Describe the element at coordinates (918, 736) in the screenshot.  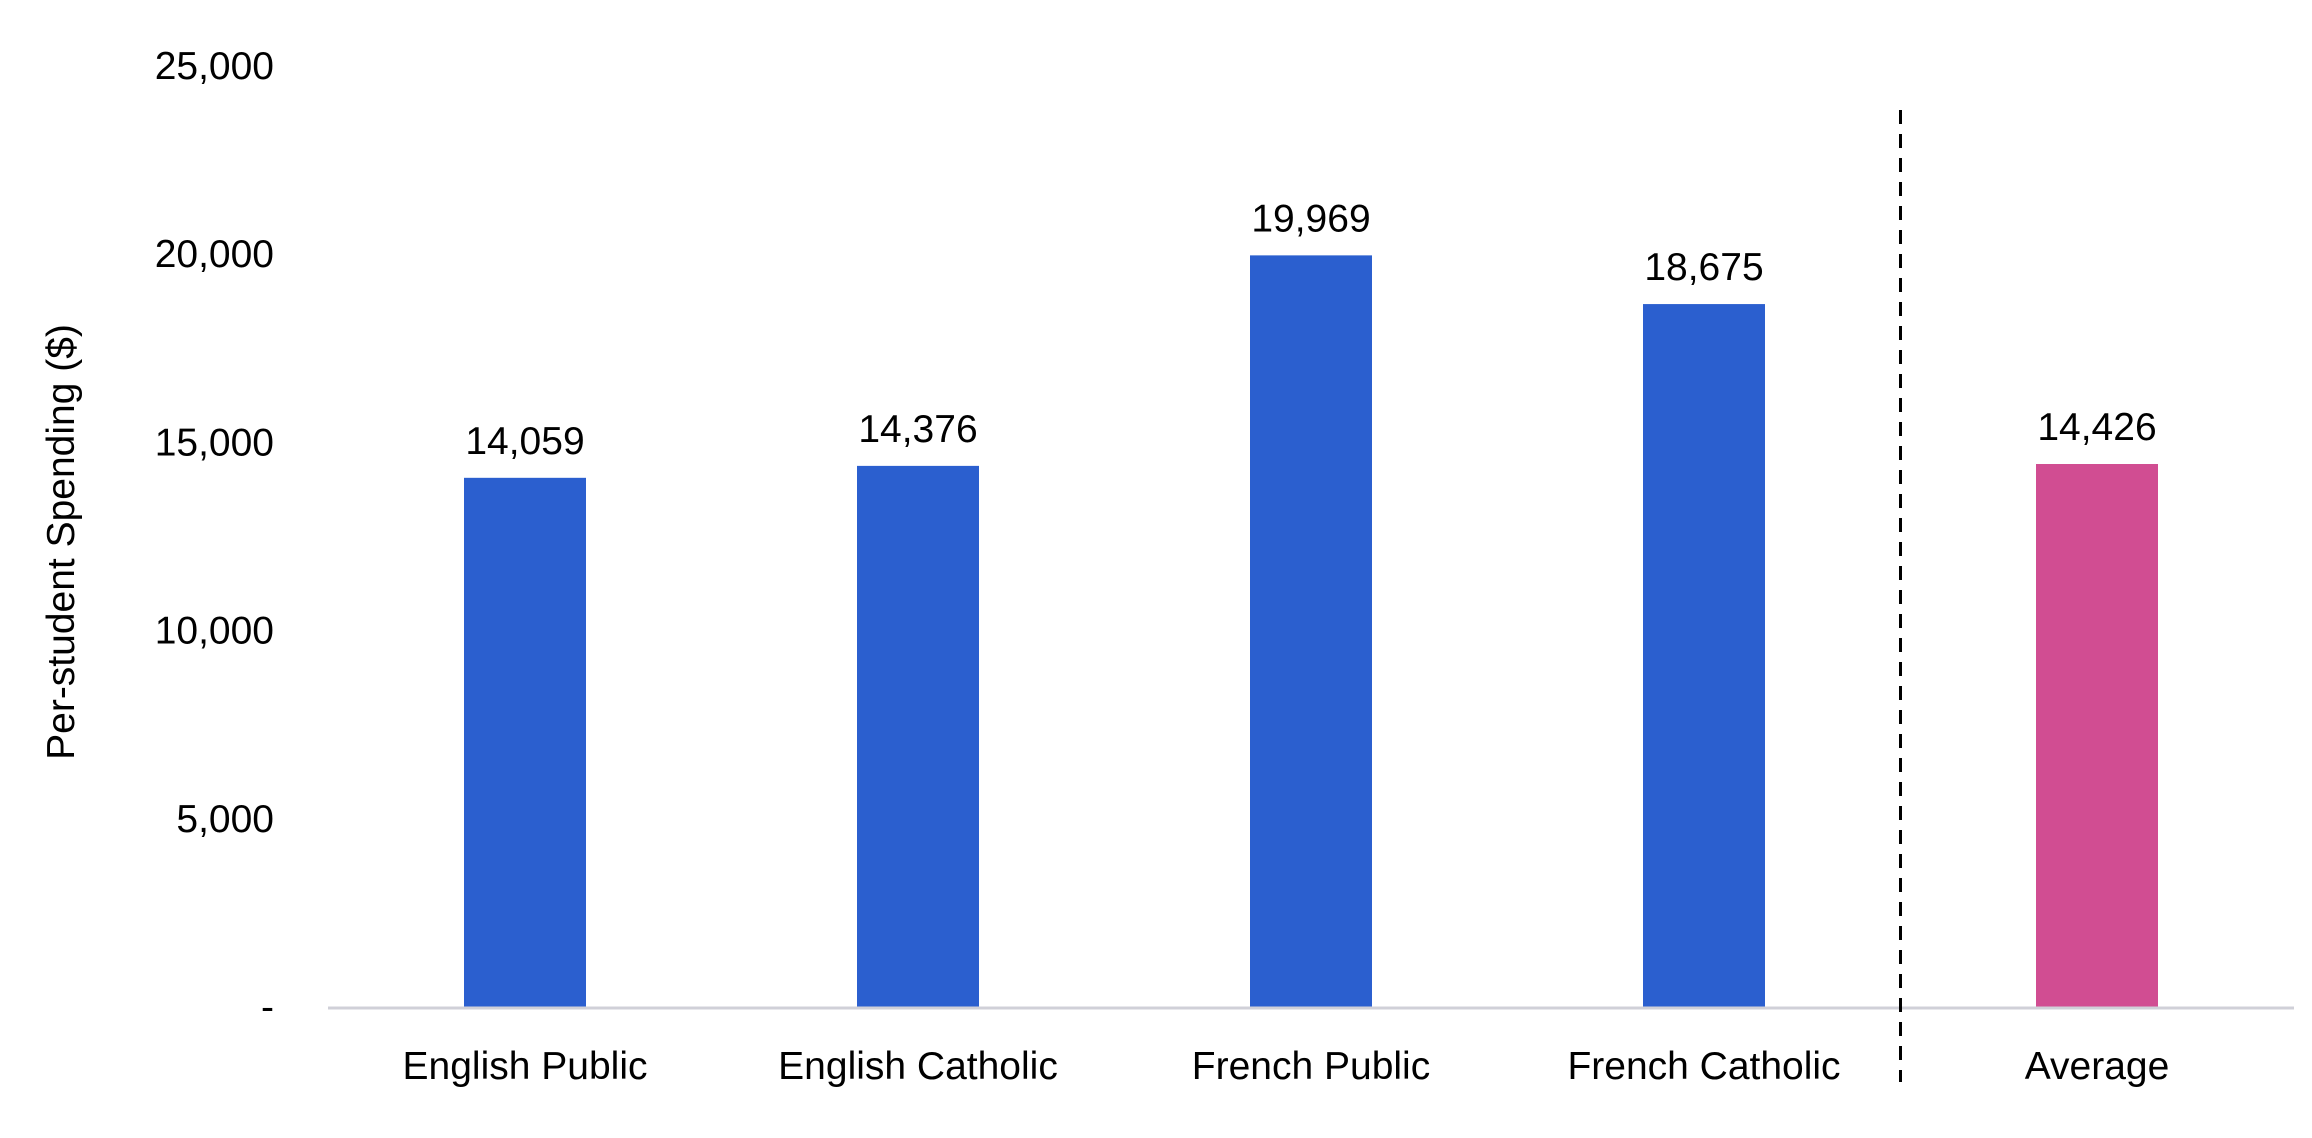
I see `bar-english-catholic` at that location.